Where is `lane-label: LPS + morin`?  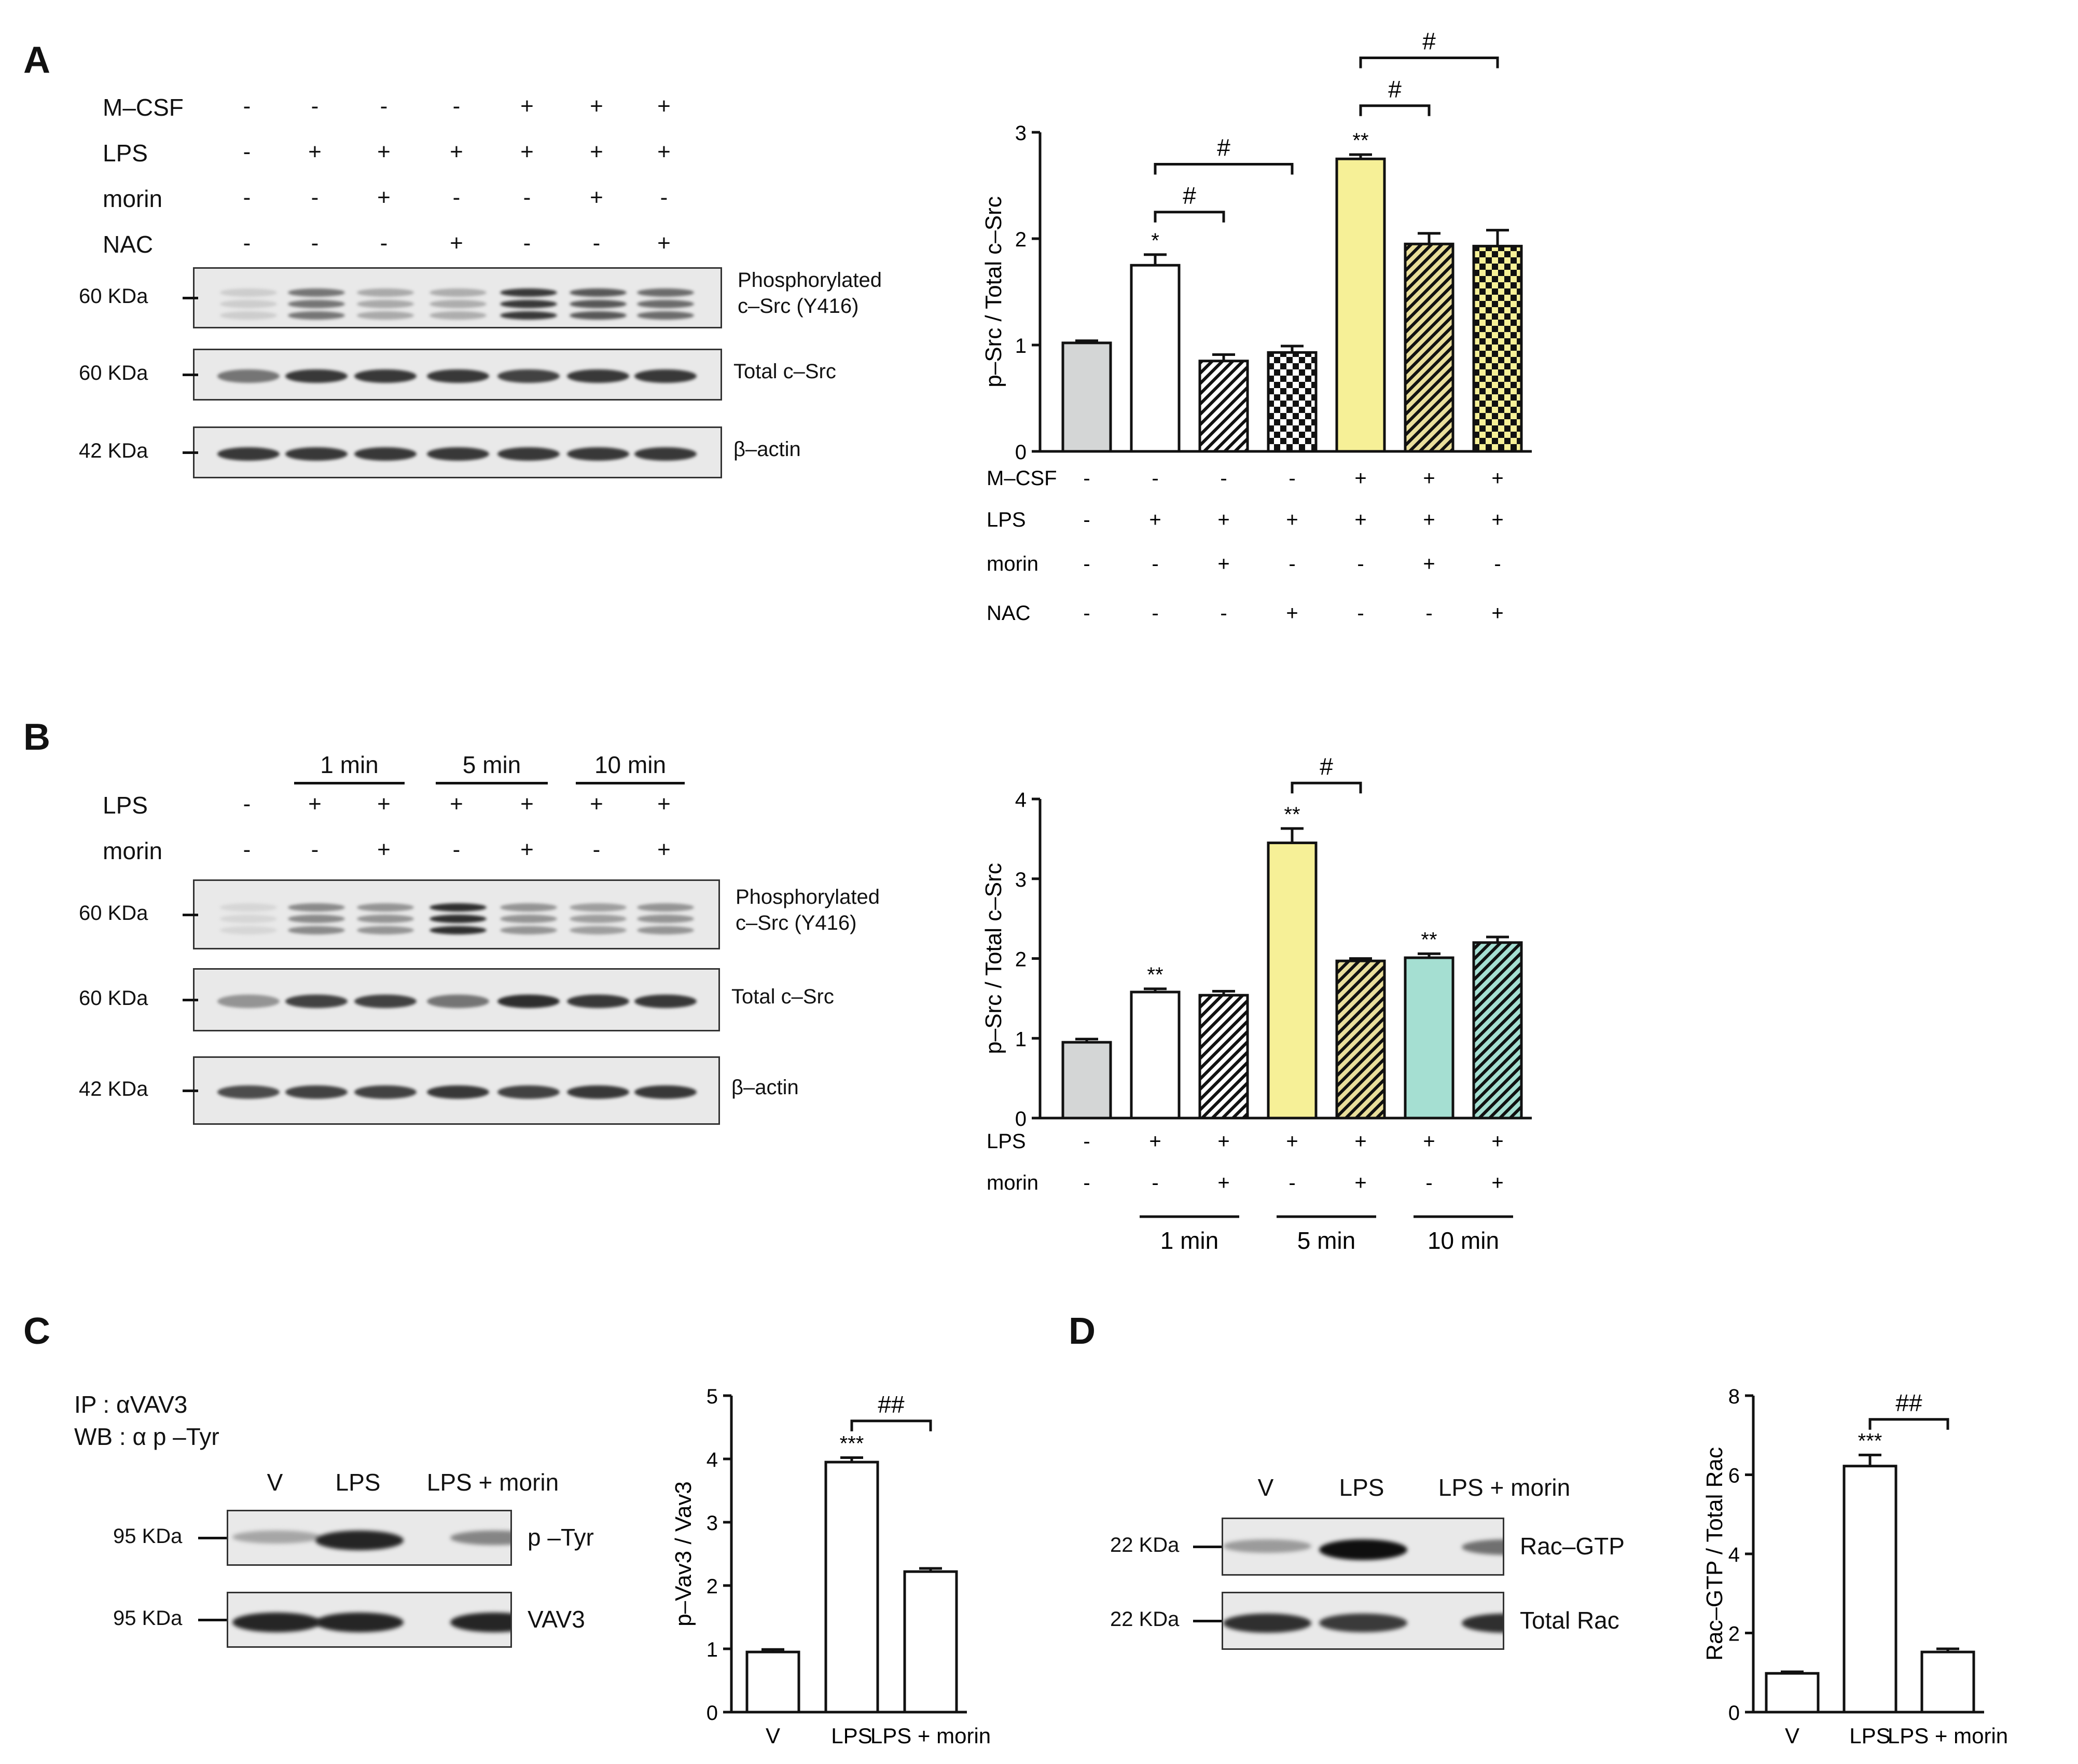
lane-label: LPS + morin is located at coordinates (492, 1482).